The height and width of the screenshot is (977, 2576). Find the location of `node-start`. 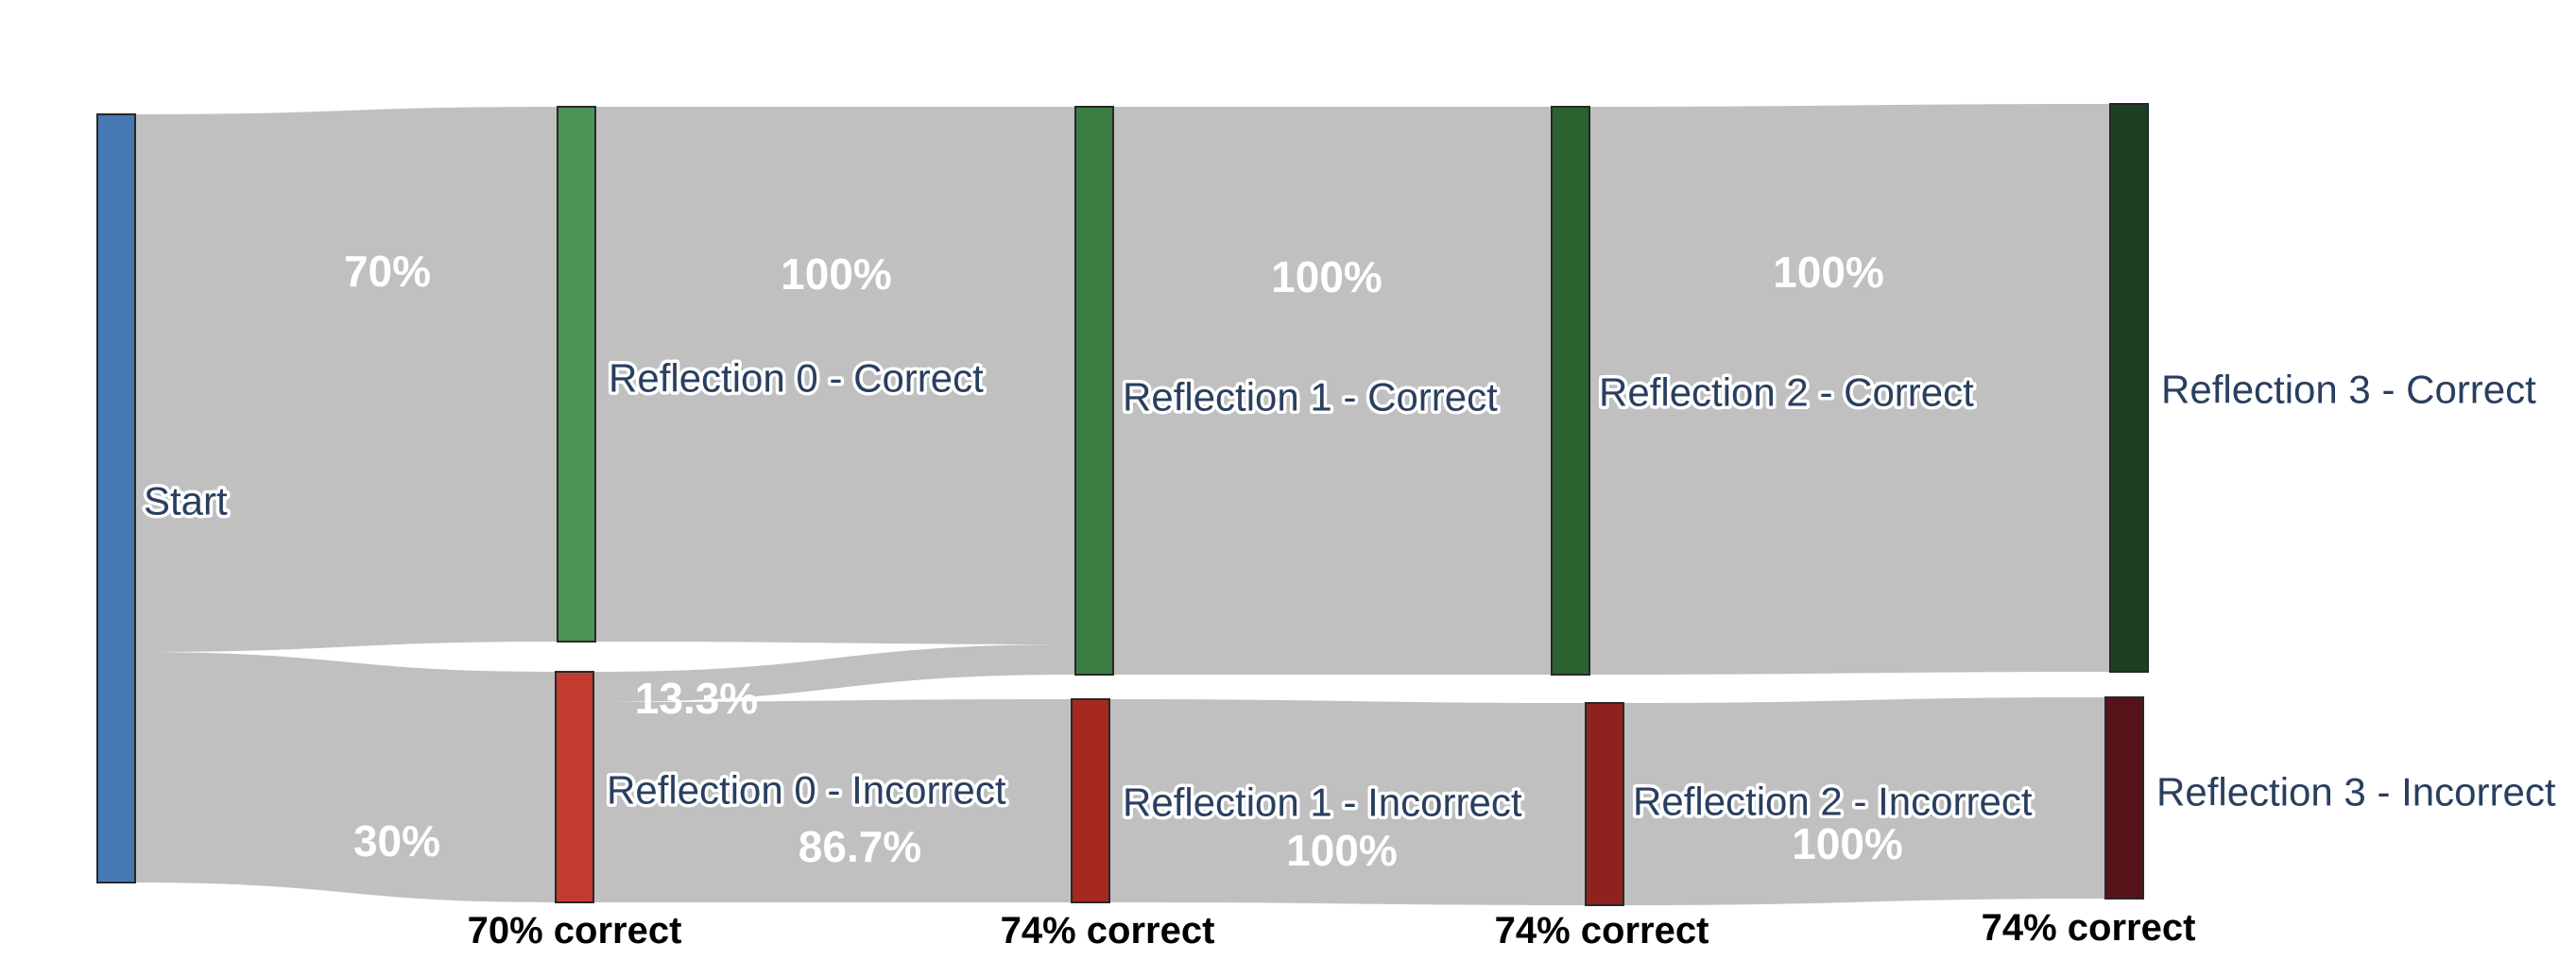

node-start is located at coordinates (116, 498).